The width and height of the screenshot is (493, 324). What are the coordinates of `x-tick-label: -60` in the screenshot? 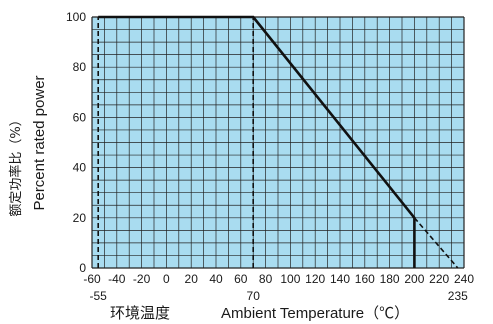 It's located at (92, 279).